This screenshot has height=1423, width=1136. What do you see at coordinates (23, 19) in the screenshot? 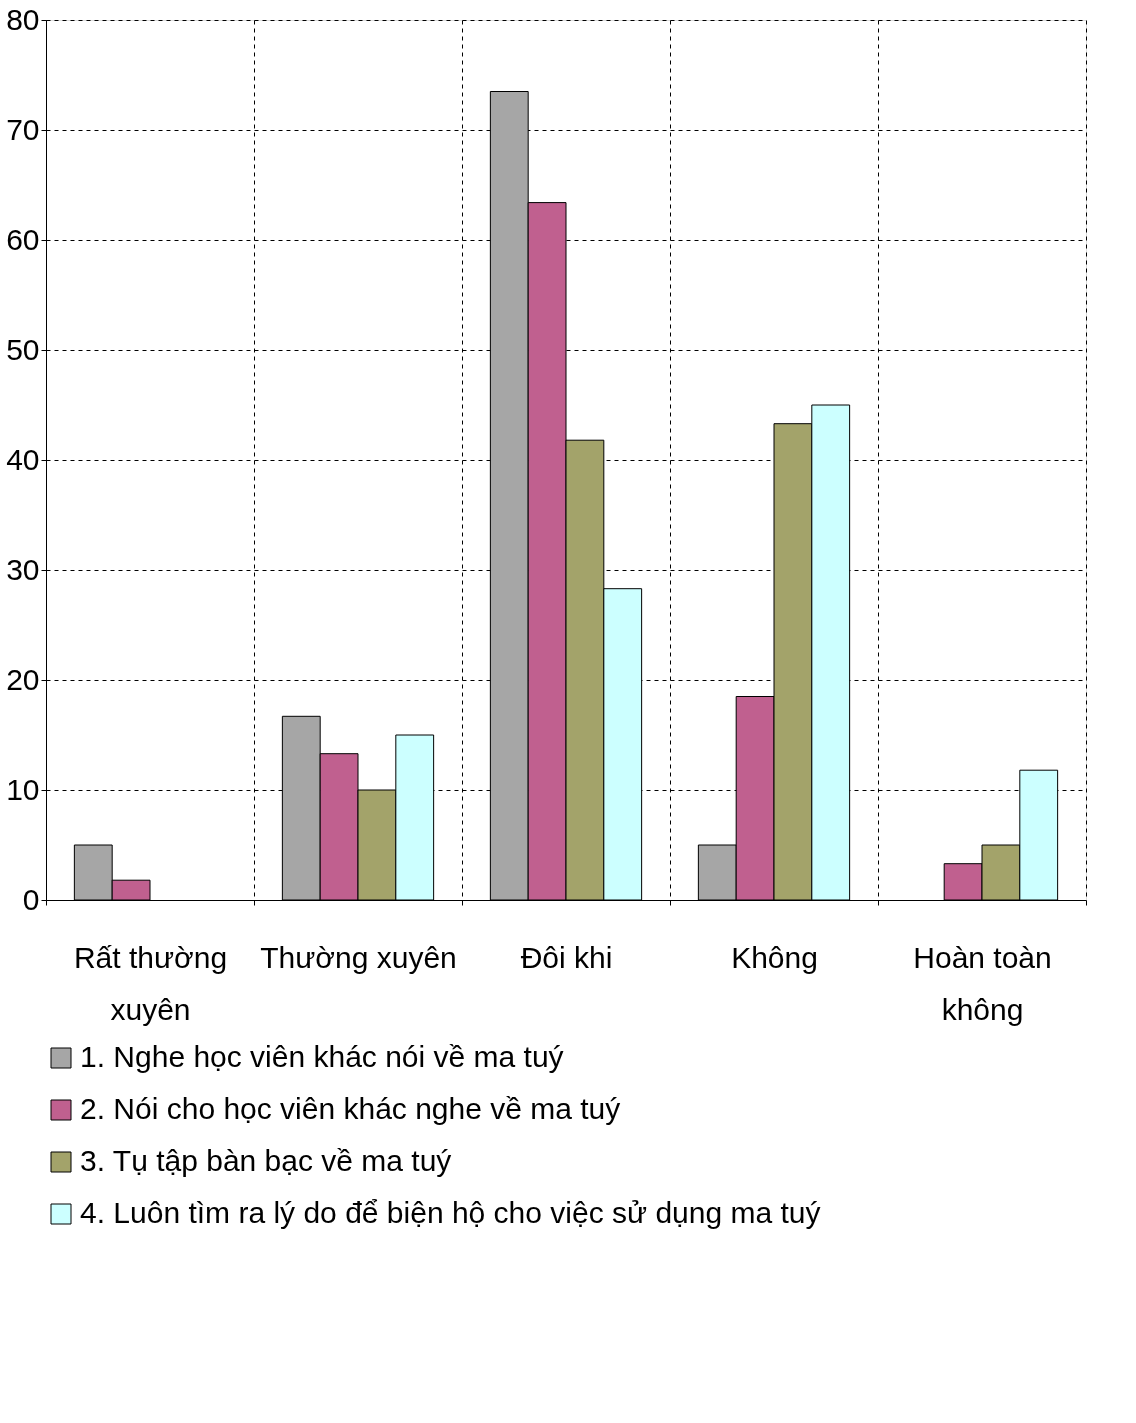
I see `y-tick-label: 80` at bounding box center [23, 19].